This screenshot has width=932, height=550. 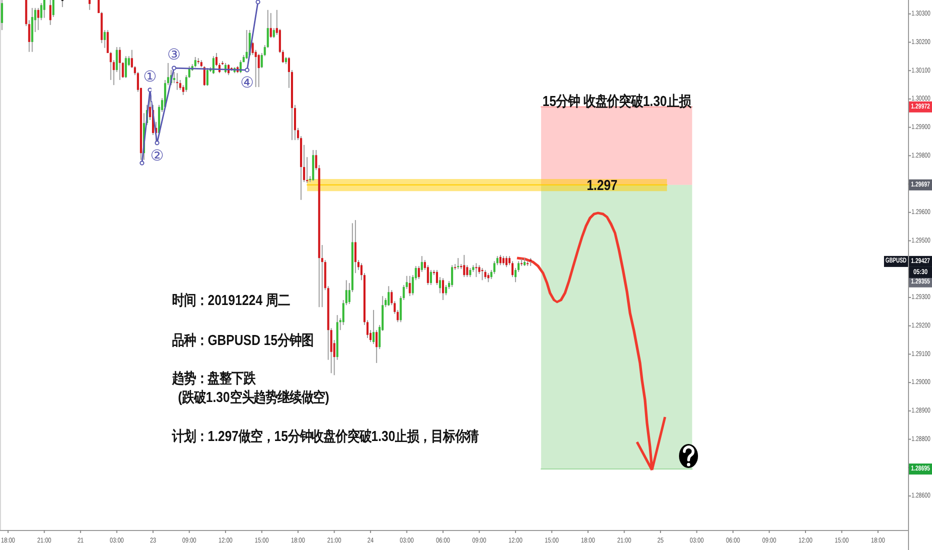 I want to click on annotation: 1.297, so click(x=602, y=185).